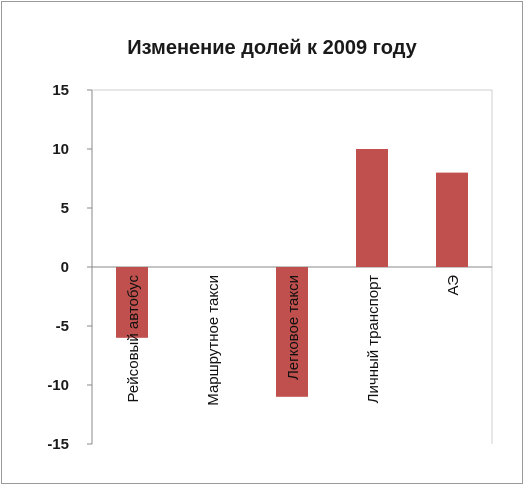 This screenshot has width=527, height=488. What do you see at coordinates (60, 90) in the screenshot?
I see `y-tick-label: 15` at bounding box center [60, 90].